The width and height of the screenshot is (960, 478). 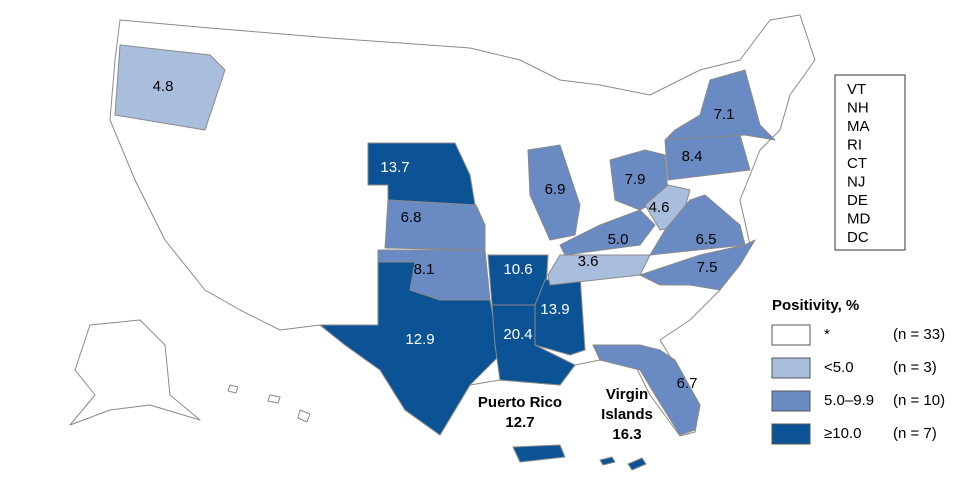 What do you see at coordinates (815, 305) in the screenshot?
I see `legend-title: Positivity, %` at bounding box center [815, 305].